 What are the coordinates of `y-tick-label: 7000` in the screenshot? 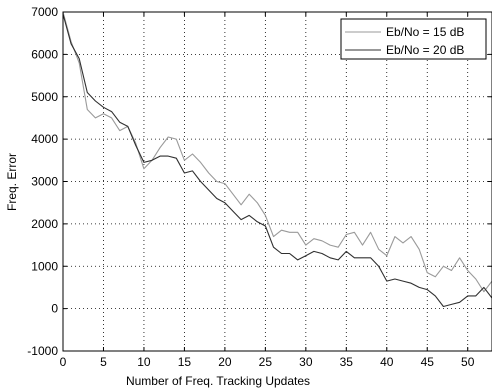 It's located at (44, 12).